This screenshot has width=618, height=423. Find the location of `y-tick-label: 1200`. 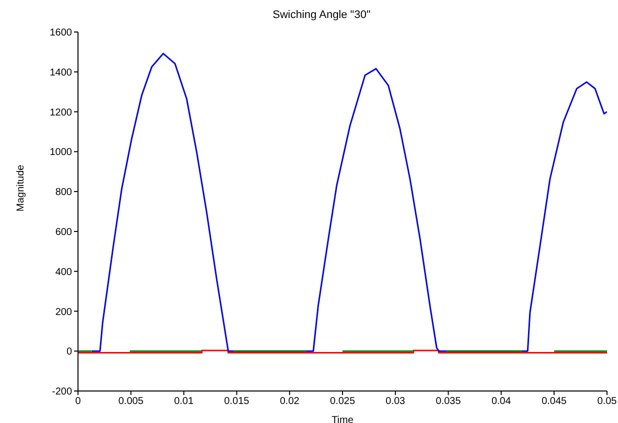

y-tick-label: 1200 is located at coordinates (61, 112).